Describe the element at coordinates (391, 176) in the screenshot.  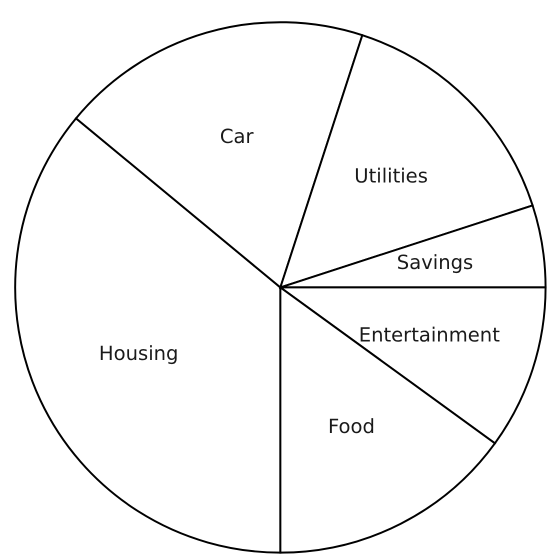
I see `slice-label: Utilities` at that location.